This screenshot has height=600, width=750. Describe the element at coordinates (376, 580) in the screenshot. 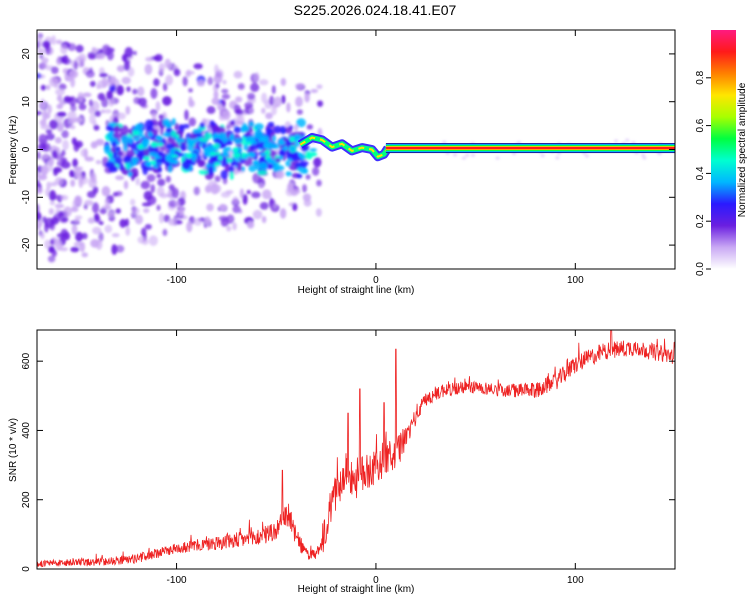

I see `snr-x-tick-label: 0` at that location.